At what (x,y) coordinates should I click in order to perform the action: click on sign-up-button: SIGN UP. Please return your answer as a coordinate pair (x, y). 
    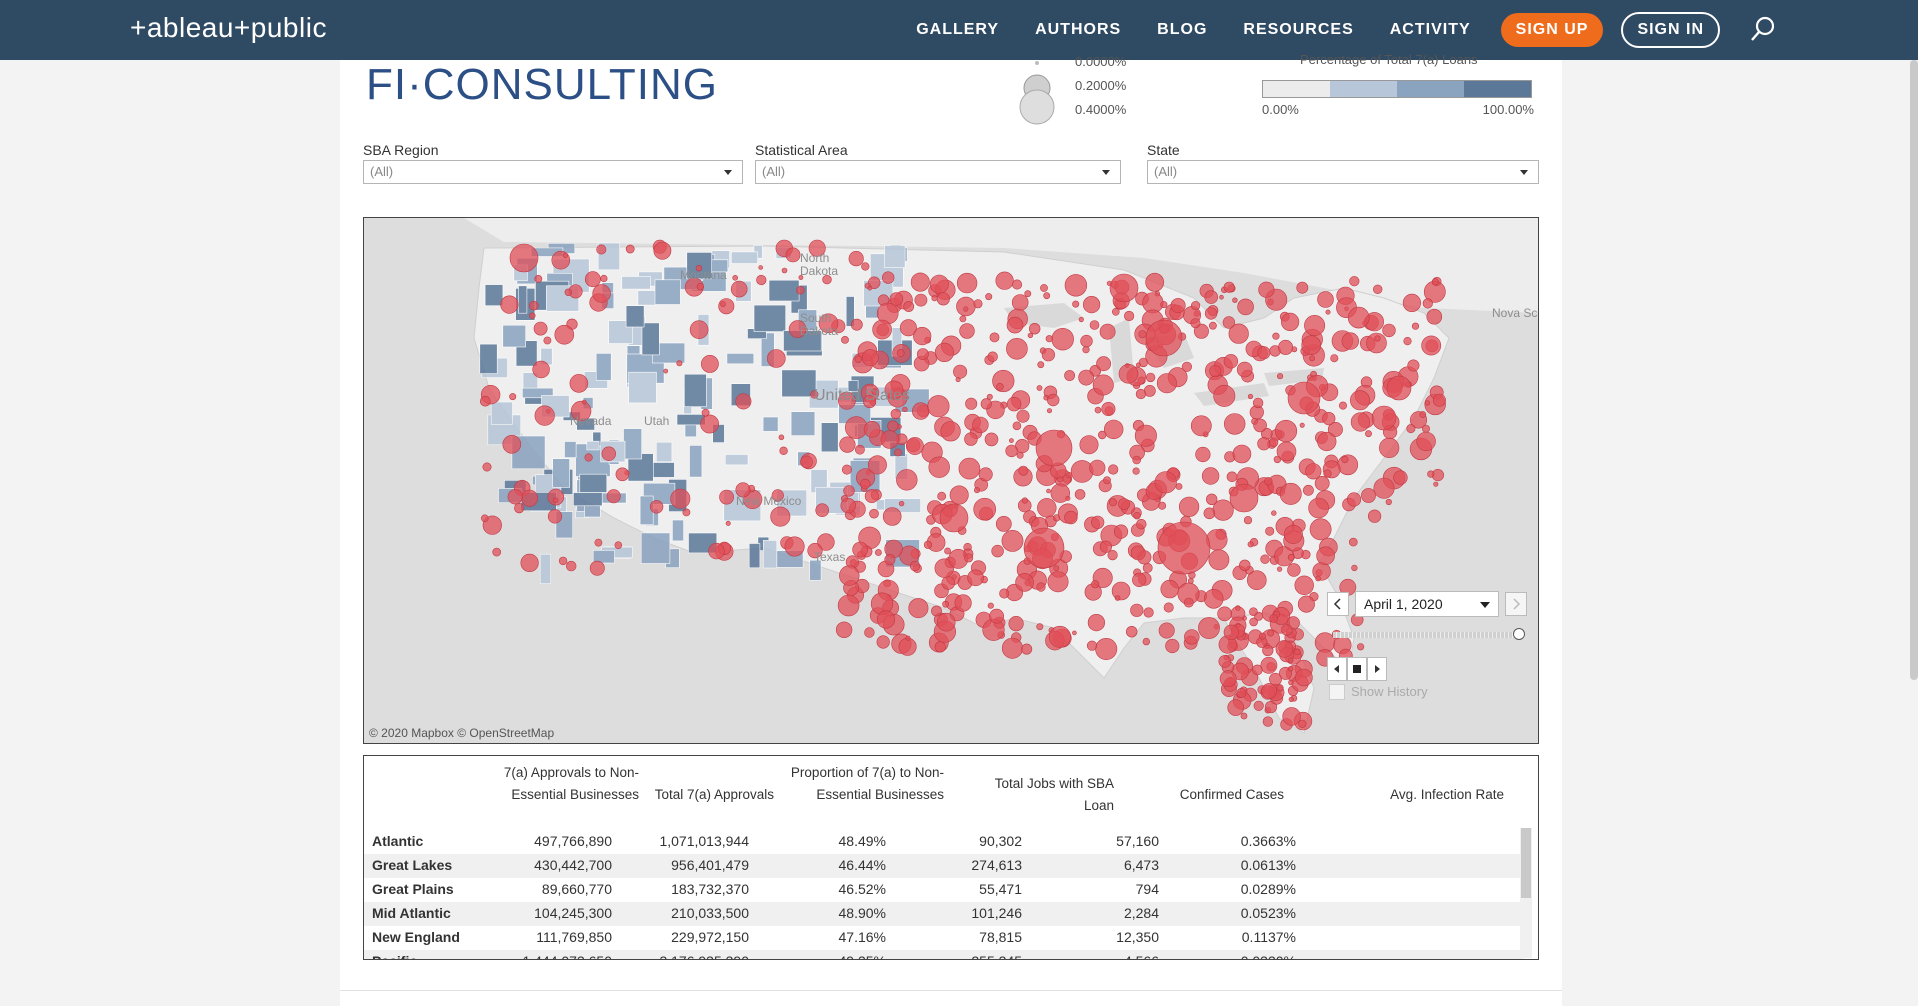
    Looking at the image, I should click on (1552, 30).